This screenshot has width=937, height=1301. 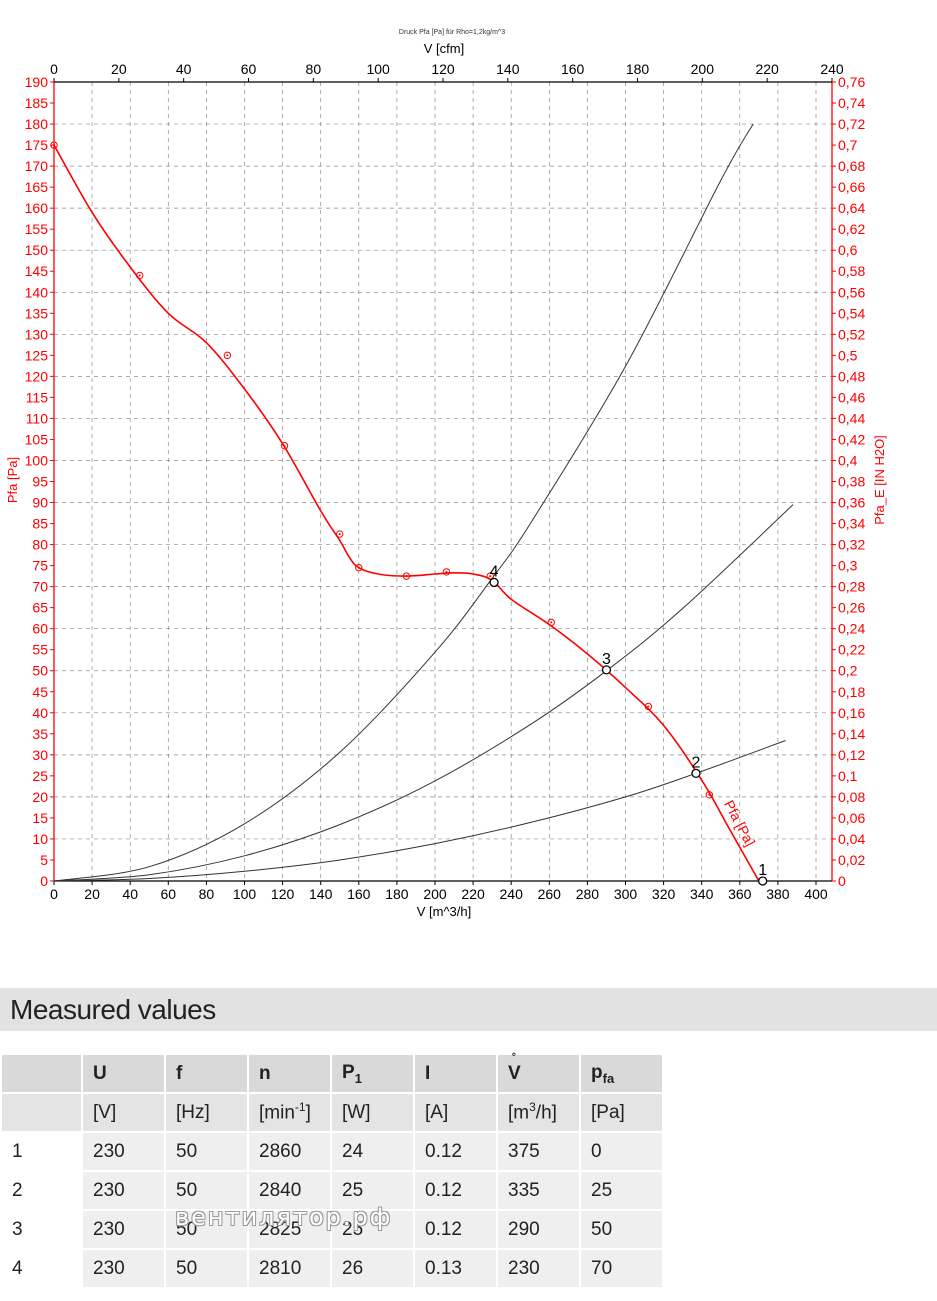 What do you see at coordinates (851, 103) in the screenshot?
I see `right-y-tick-label: 0,74` at bounding box center [851, 103].